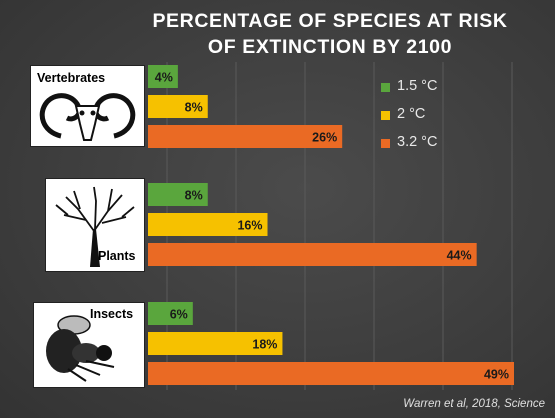 The height and width of the screenshot is (418, 555). Describe the element at coordinates (80, 348) in the screenshot. I see `bee-icon` at that location.